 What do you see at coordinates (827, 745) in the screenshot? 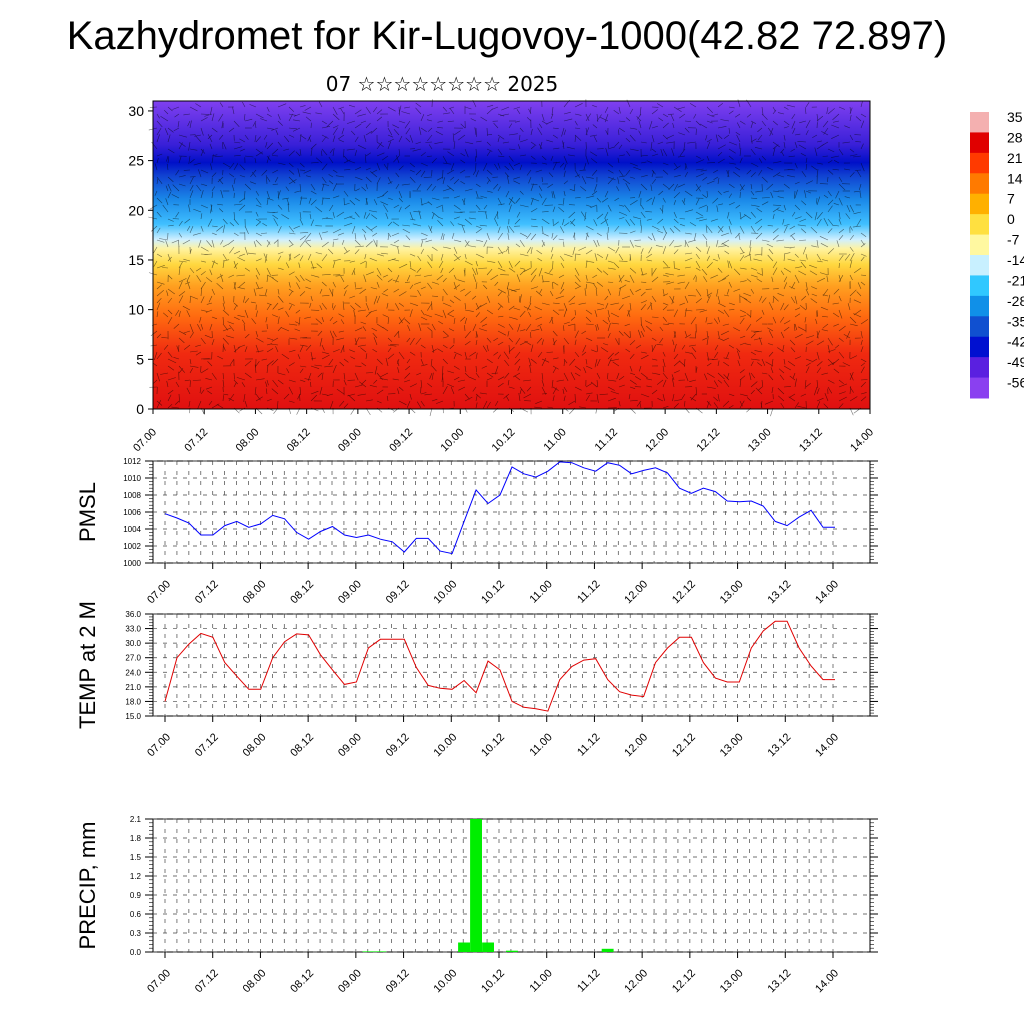
I see `x-tick-label: 14.00` at bounding box center [827, 745].